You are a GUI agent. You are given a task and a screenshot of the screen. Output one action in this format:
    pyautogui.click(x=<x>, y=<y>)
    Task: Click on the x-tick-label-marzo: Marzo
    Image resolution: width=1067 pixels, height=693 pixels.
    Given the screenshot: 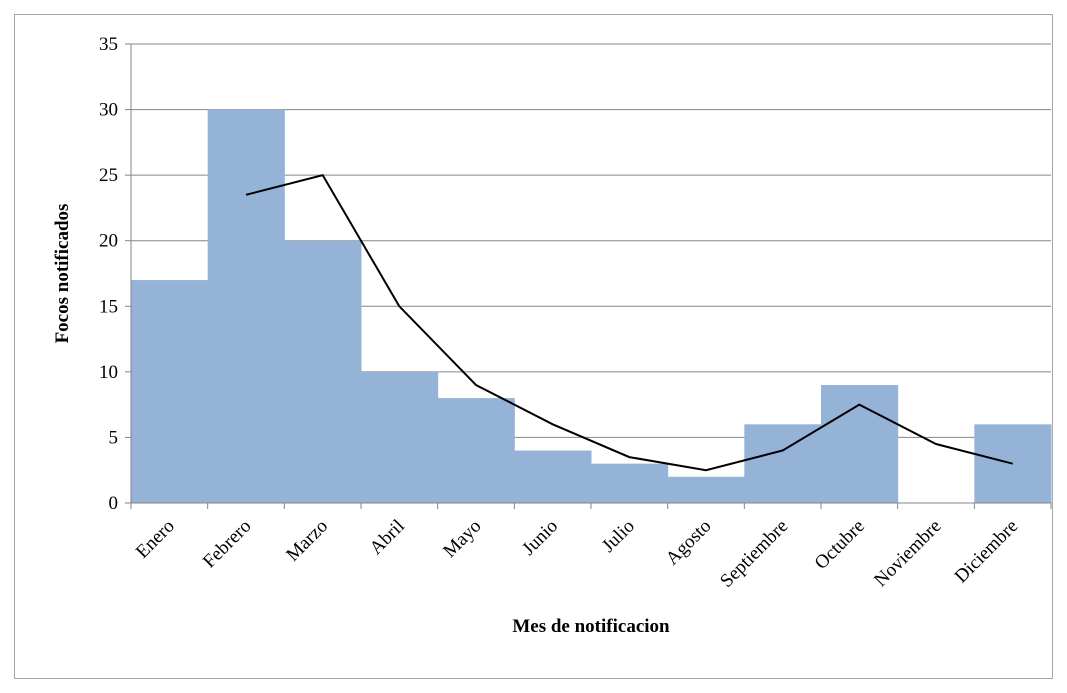 What is the action you would take?
    pyautogui.click(x=307, y=541)
    